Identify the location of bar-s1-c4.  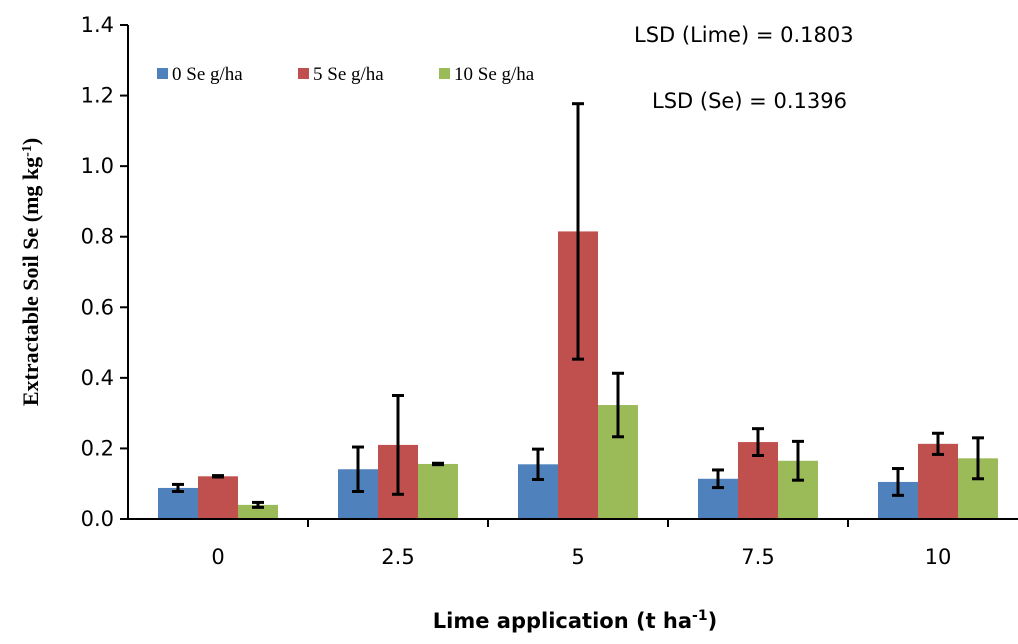
(938, 481).